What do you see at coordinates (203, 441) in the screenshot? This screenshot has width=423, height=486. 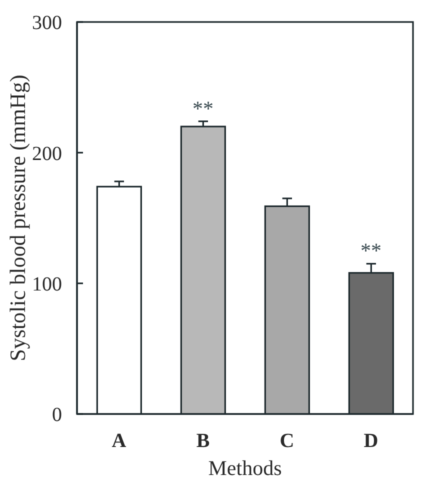 I see `x-tick-label: B` at bounding box center [203, 441].